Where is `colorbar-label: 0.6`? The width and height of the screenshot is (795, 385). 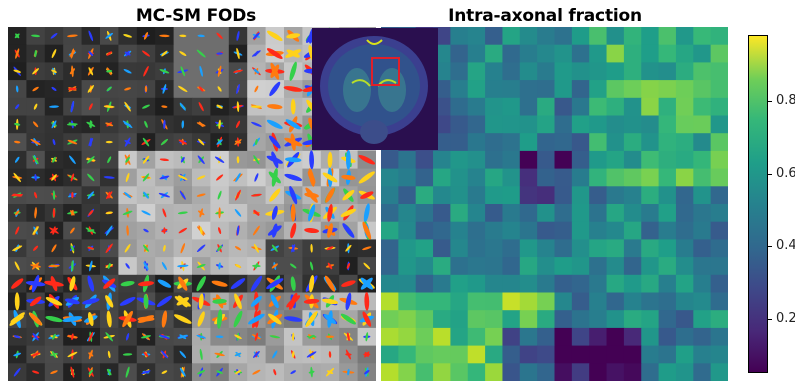 colorbar-label: 0.6 is located at coordinates (785, 173).